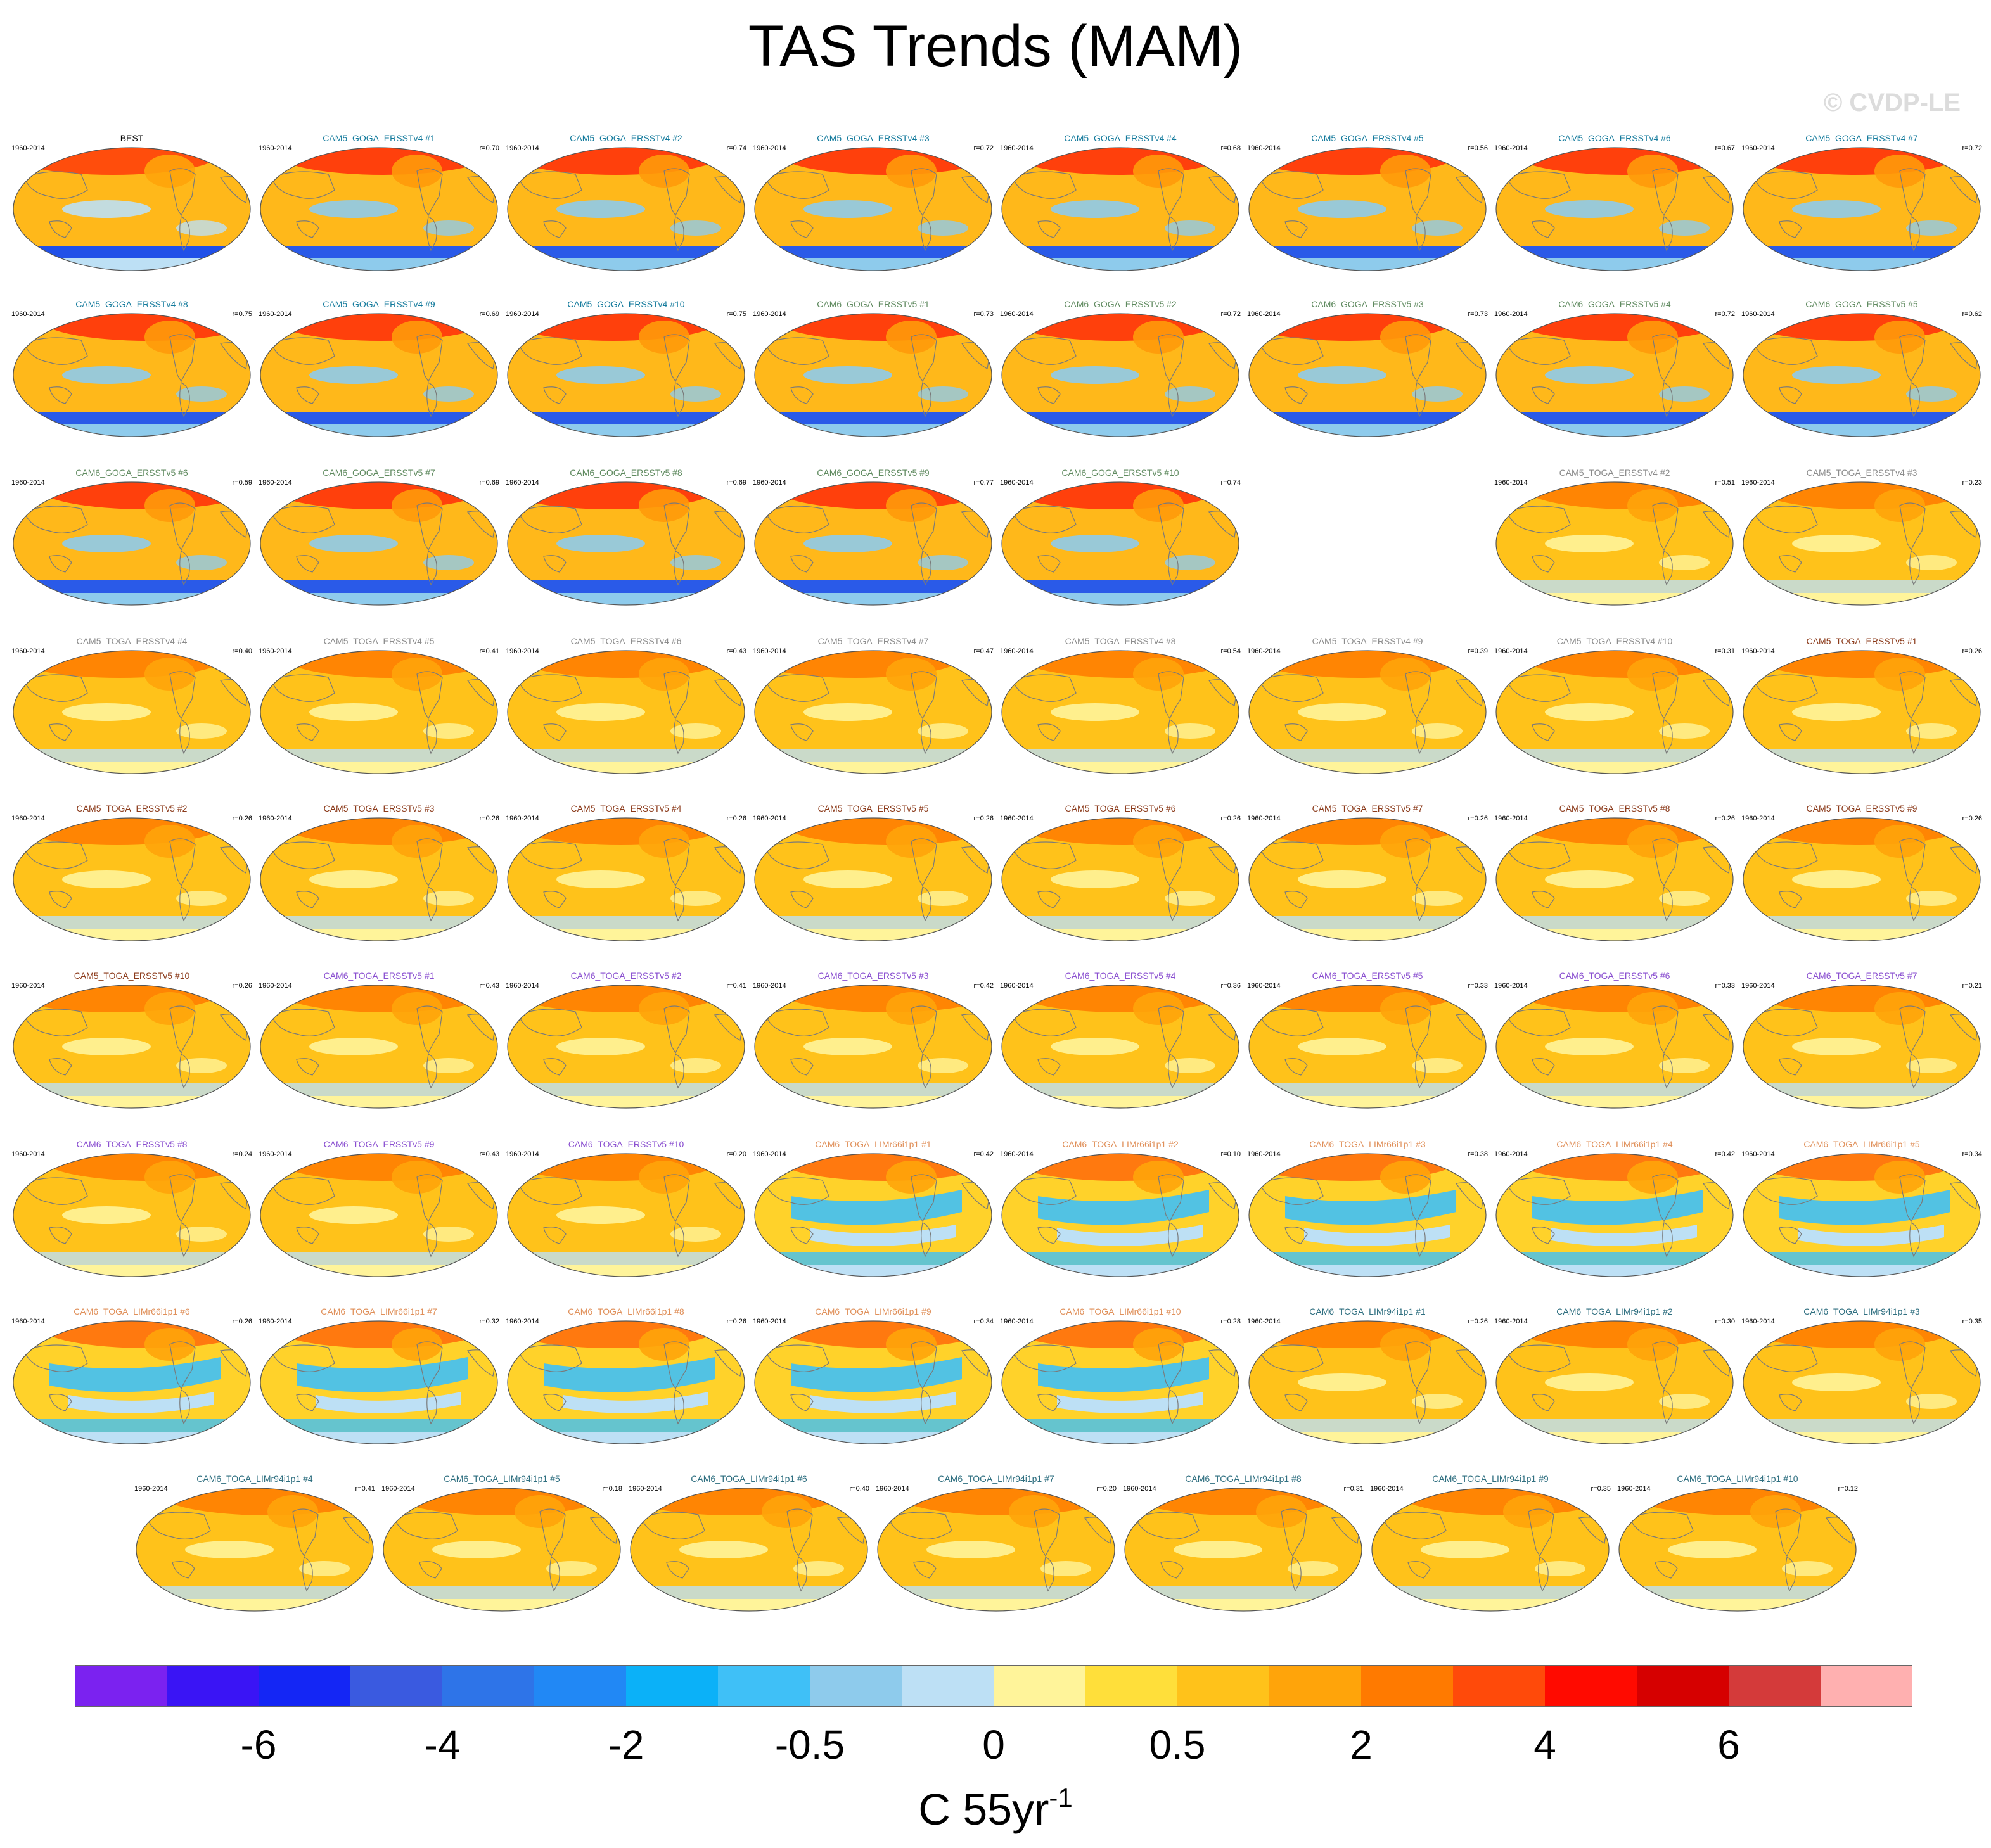 Image resolution: width=1991 pixels, height=1848 pixels. What do you see at coordinates (873, 304) in the screenshot?
I see `panel-title: CAM6_GOGA_ERSSTv5 #1` at bounding box center [873, 304].